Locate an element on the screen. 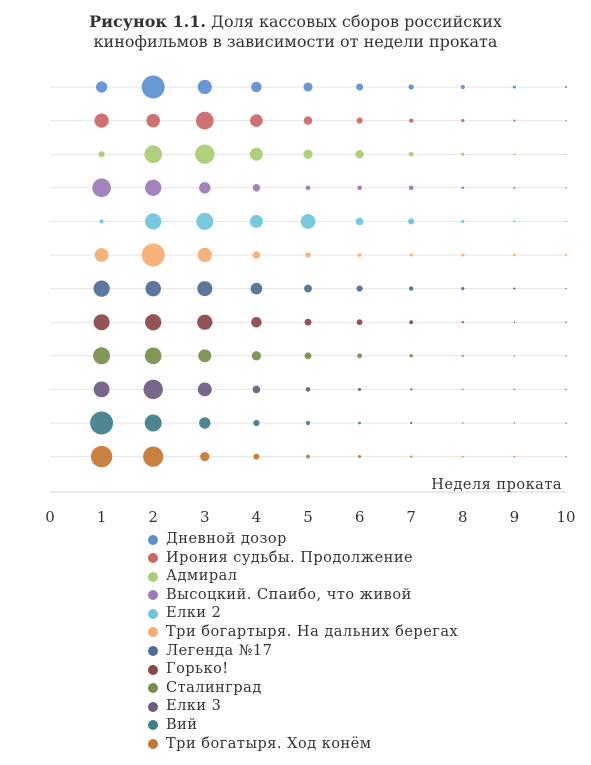 Image resolution: width=591 pixels, height=765 pixels. legend-item: Елки 2 is located at coordinates (303, 613).